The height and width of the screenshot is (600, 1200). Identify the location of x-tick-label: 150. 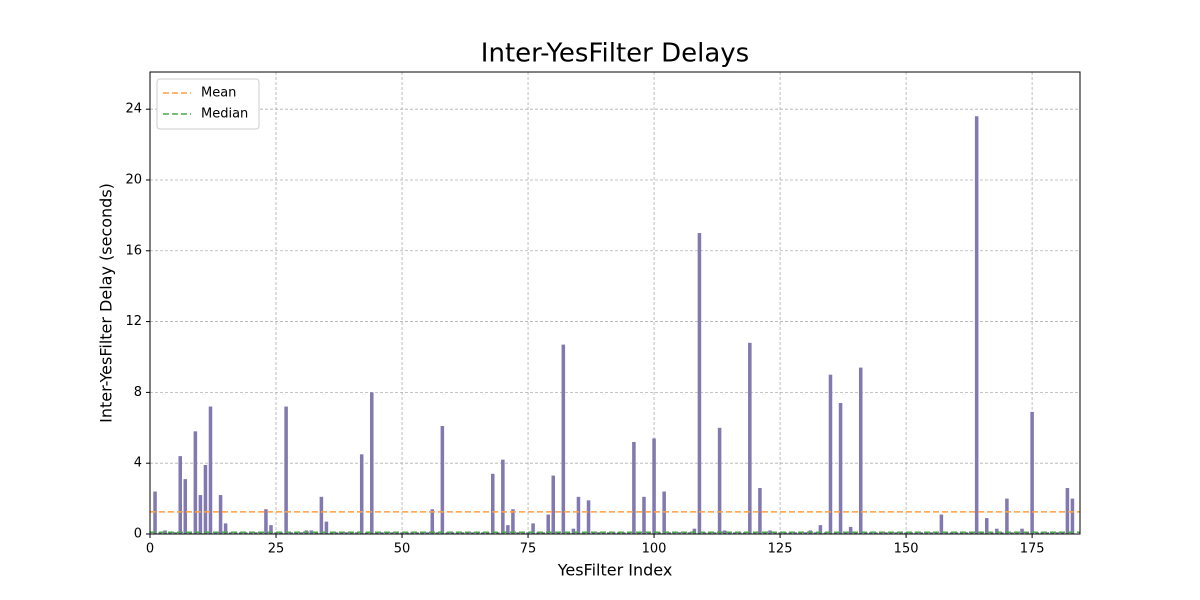
(906, 549).